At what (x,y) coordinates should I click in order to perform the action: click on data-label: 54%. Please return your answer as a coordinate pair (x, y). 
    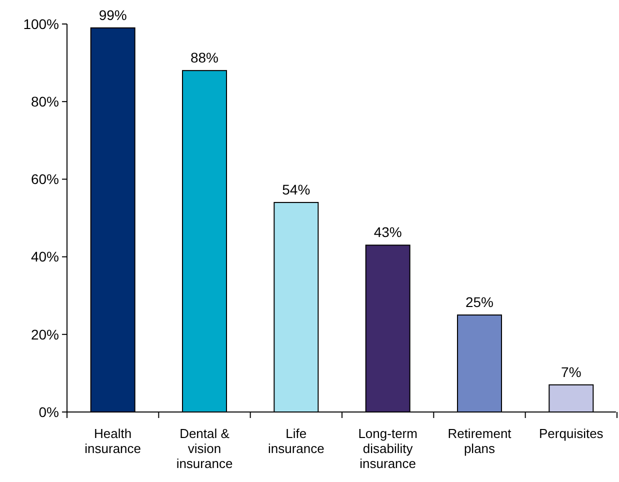
    Looking at the image, I should click on (296, 189).